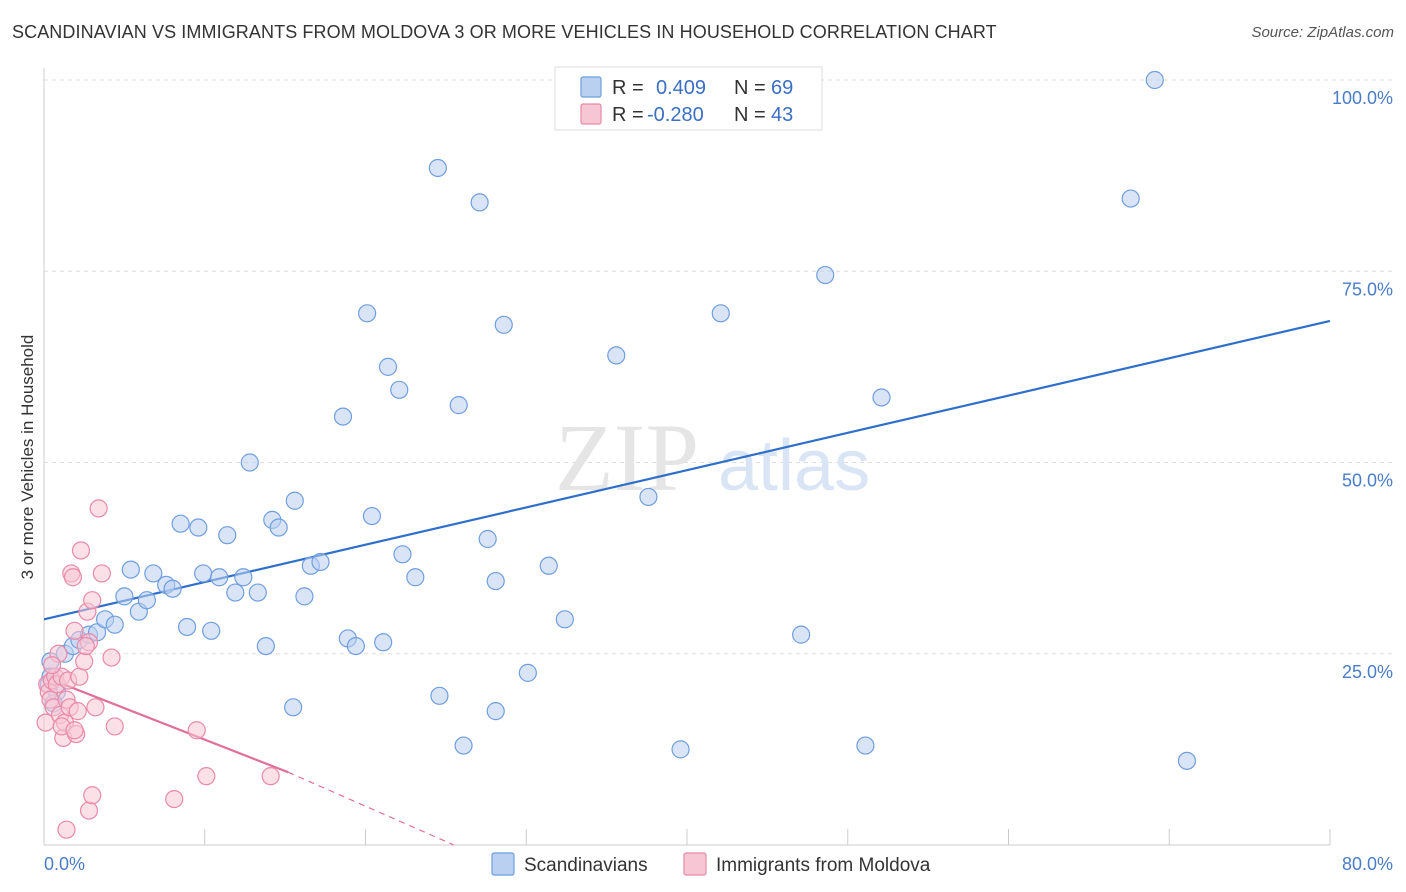 The image size is (1406, 892). What do you see at coordinates (1367, 481) in the screenshot?
I see `y-tick-label-50: 50.0%` at bounding box center [1367, 481].